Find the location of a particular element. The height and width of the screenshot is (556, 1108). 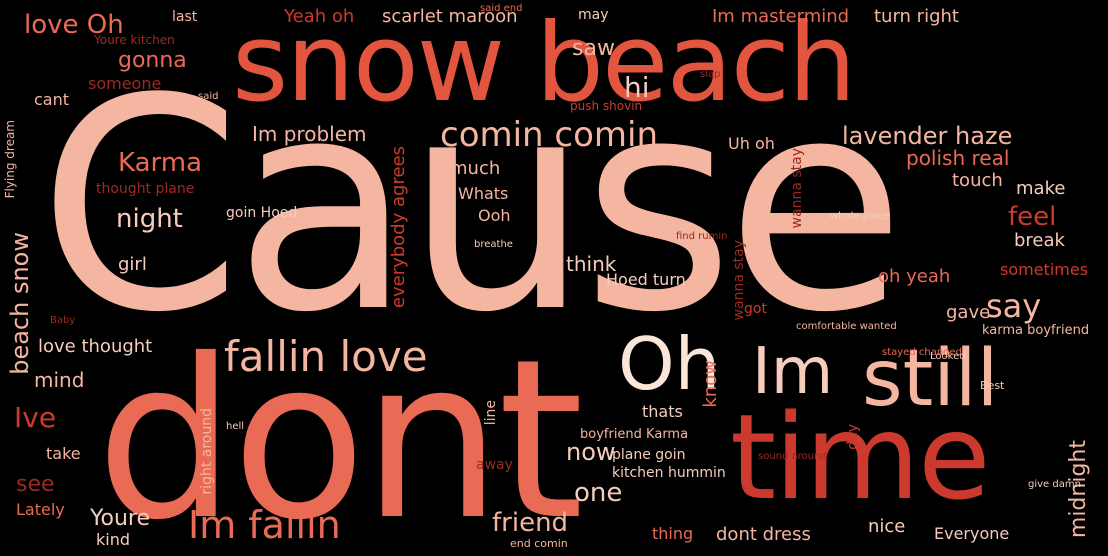

word-push-shovin: push shovin is located at coordinates (606, 106).